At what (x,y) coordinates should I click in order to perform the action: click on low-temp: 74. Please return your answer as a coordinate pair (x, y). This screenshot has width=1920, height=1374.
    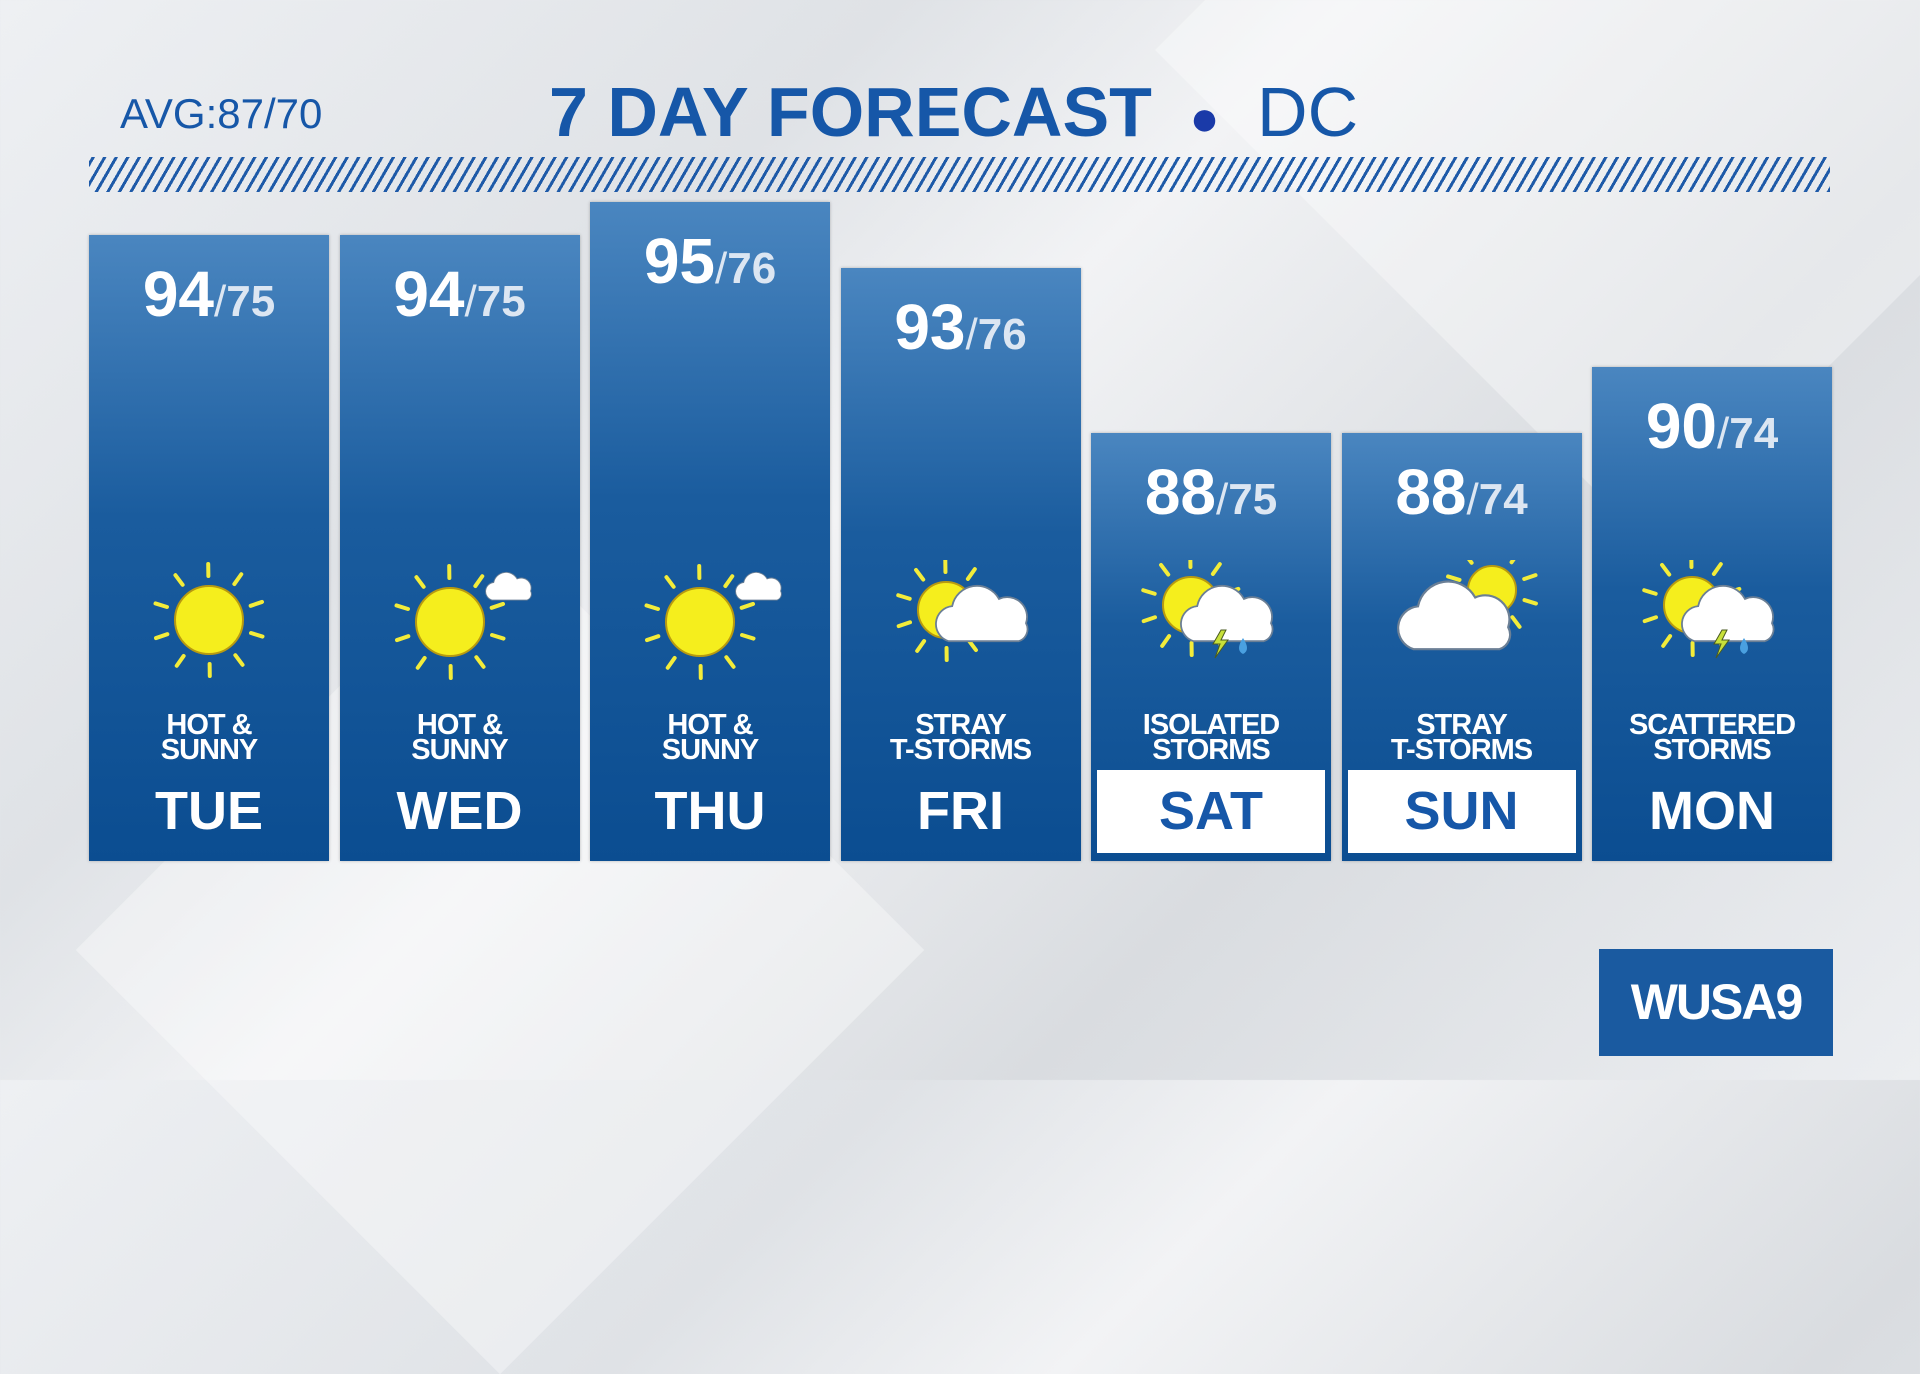
    Looking at the image, I should click on (1753, 433).